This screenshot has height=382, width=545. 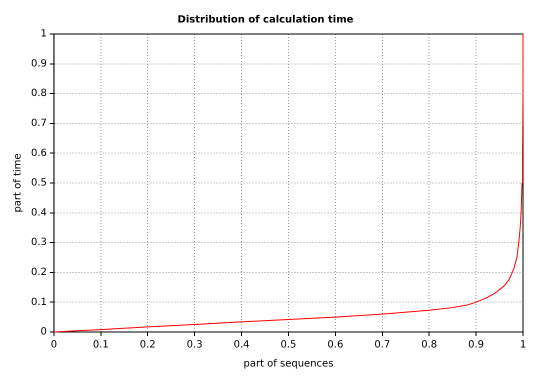 What do you see at coordinates (38, 64) in the screenshot?
I see `y-tick-label: 0.9` at bounding box center [38, 64].